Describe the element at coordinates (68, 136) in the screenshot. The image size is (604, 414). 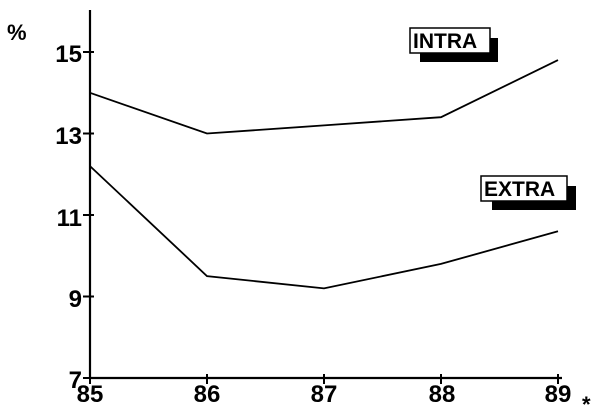
I see `y-tick-label-13: 13` at that location.